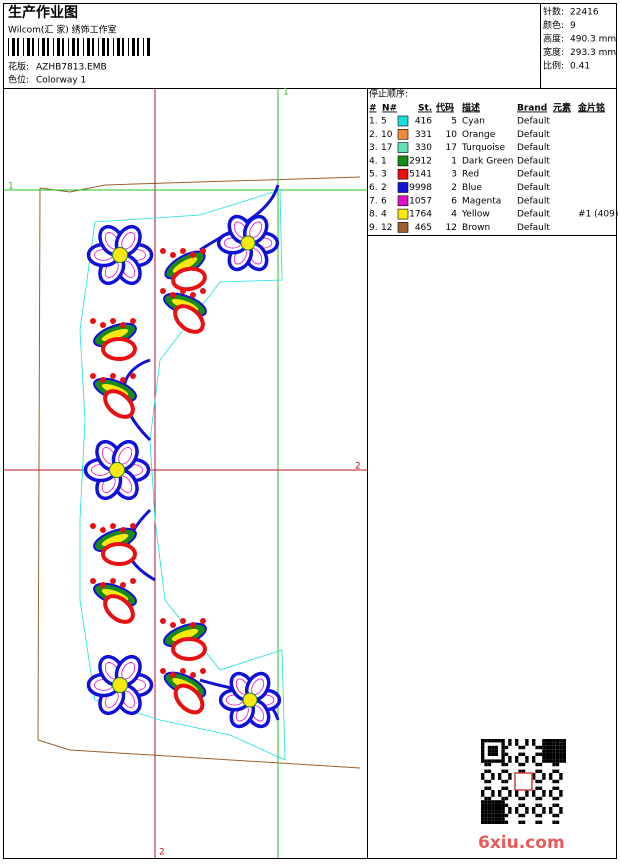  Describe the element at coordinates (476, 228) in the screenshot. I see `description: Brown` at that location.